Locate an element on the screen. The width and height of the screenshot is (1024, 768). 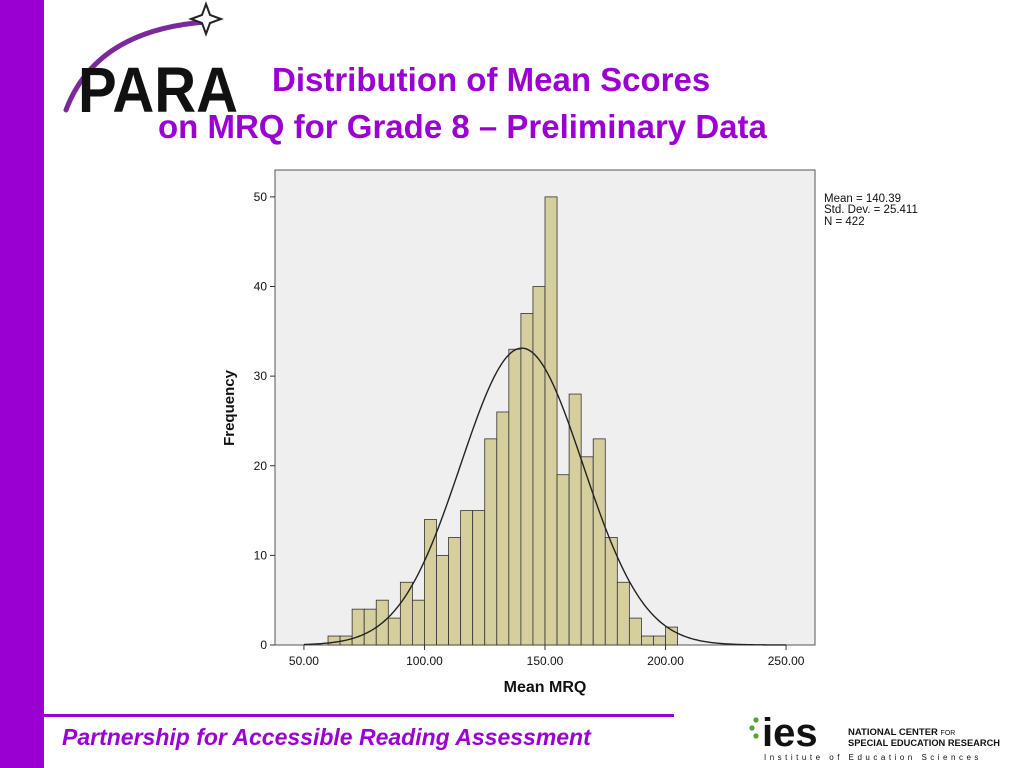
ies-line-1a: NATIONAL CENTER is located at coordinates (893, 732).